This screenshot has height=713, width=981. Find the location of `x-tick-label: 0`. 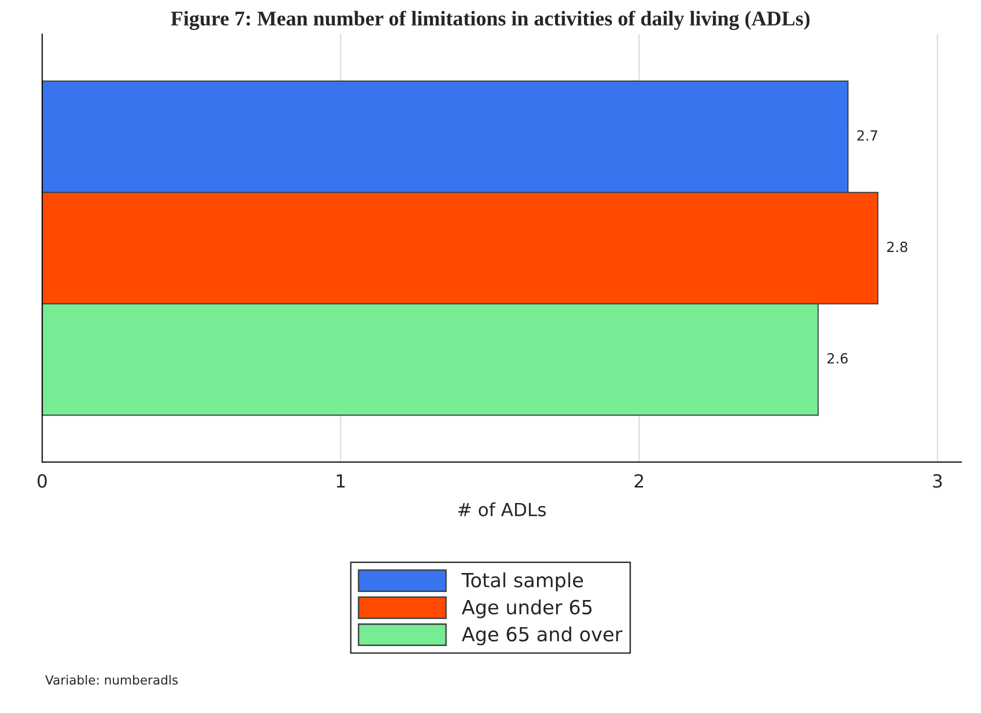

x-tick-label: 0 is located at coordinates (42, 481).